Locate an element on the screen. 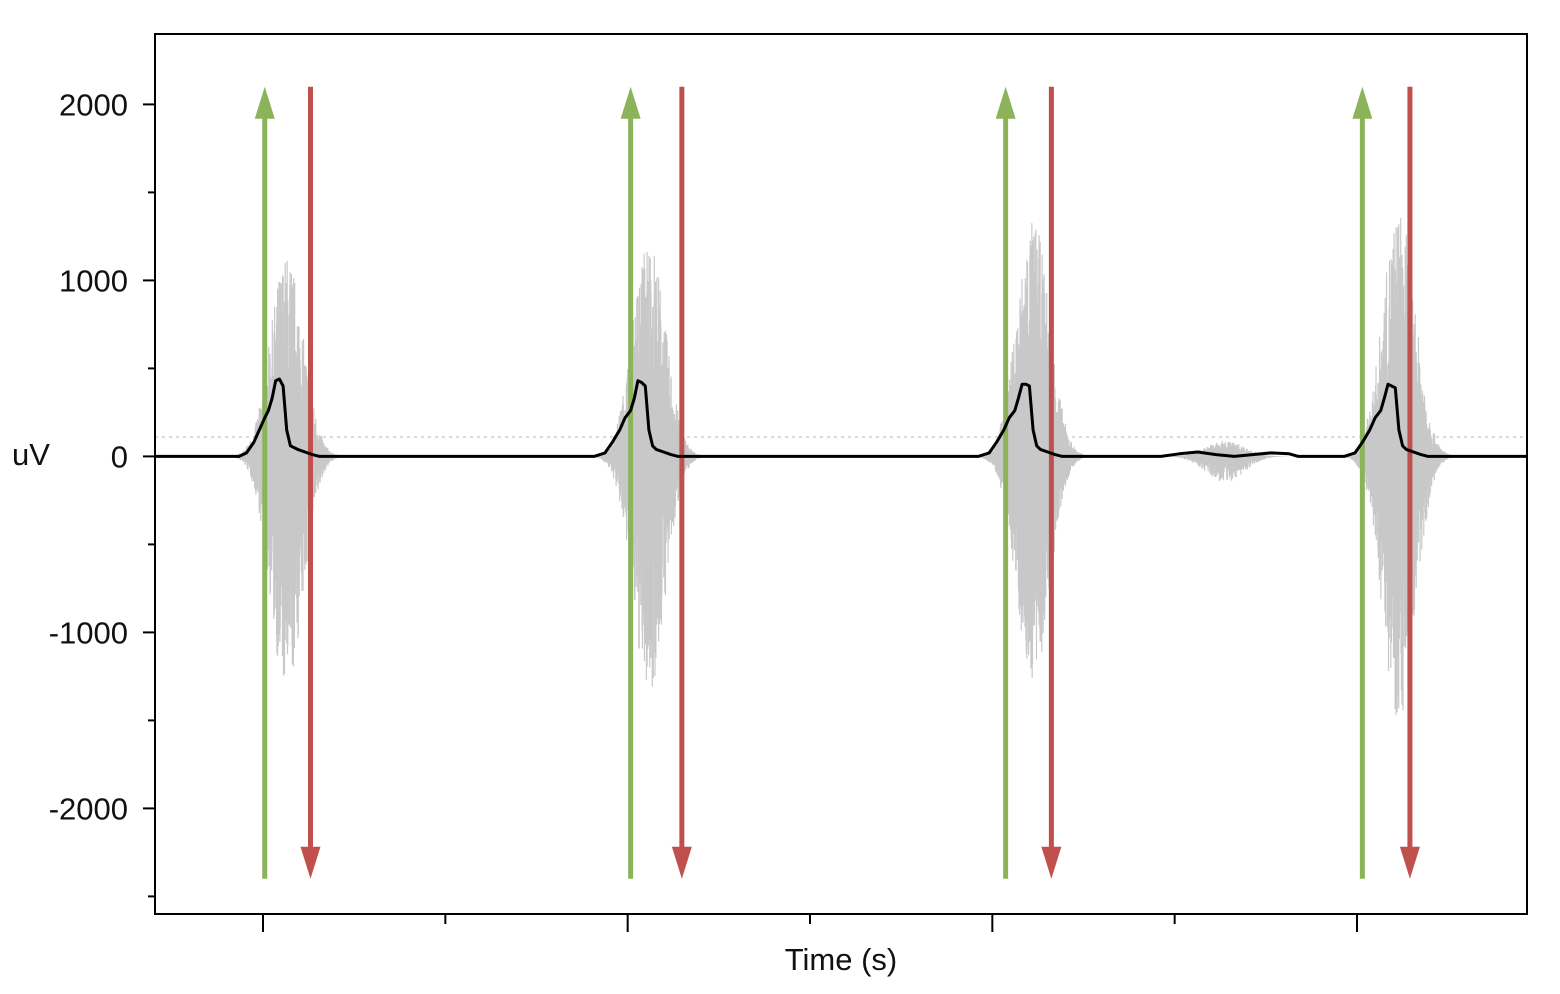 The width and height of the screenshot is (1560, 994). y-axis-label: uV is located at coordinates (31, 454).